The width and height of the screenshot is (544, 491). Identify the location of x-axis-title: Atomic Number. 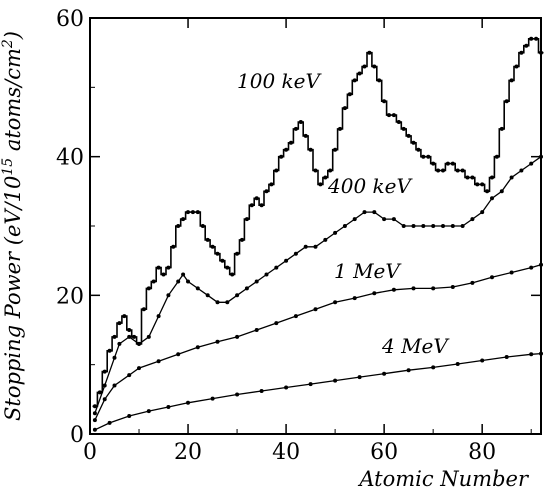
(443, 479).